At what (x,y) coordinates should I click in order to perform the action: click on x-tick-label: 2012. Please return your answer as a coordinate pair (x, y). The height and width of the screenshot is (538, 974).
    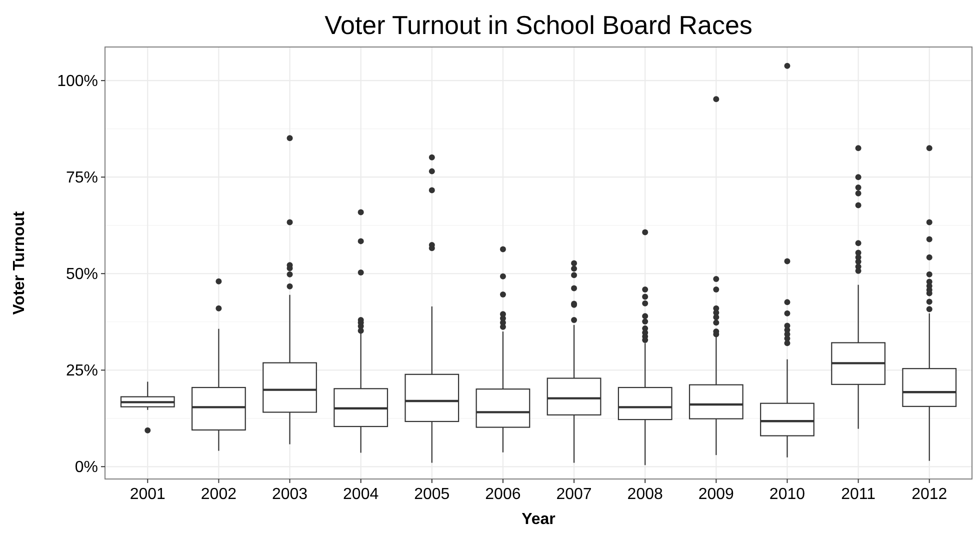
    Looking at the image, I should click on (930, 494).